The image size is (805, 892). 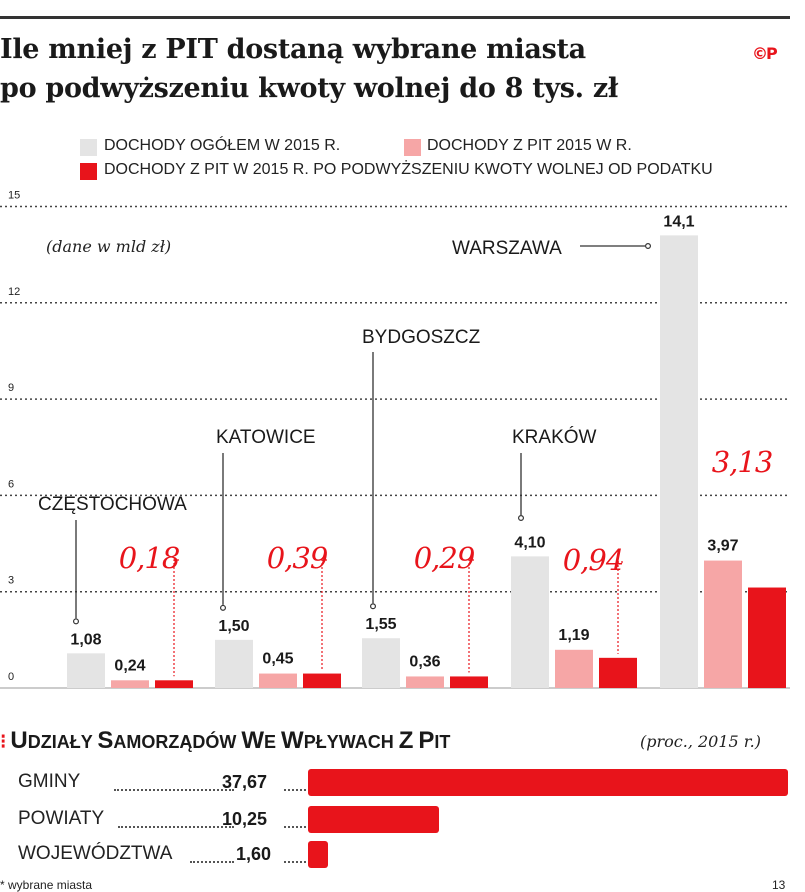 What do you see at coordinates (765, 53) in the screenshot?
I see `brand-logo: ©P` at bounding box center [765, 53].